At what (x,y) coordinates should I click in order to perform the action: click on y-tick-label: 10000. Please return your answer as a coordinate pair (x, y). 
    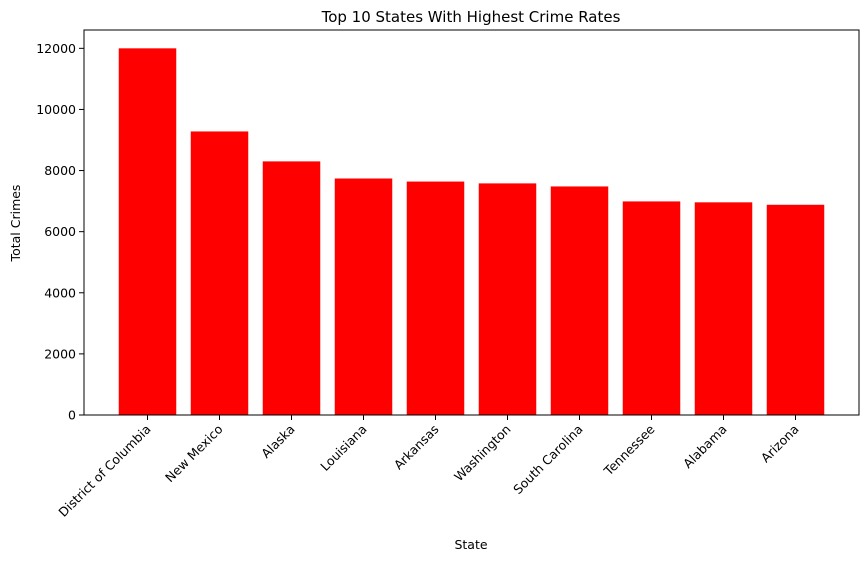
    Looking at the image, I should click on (56, 109).